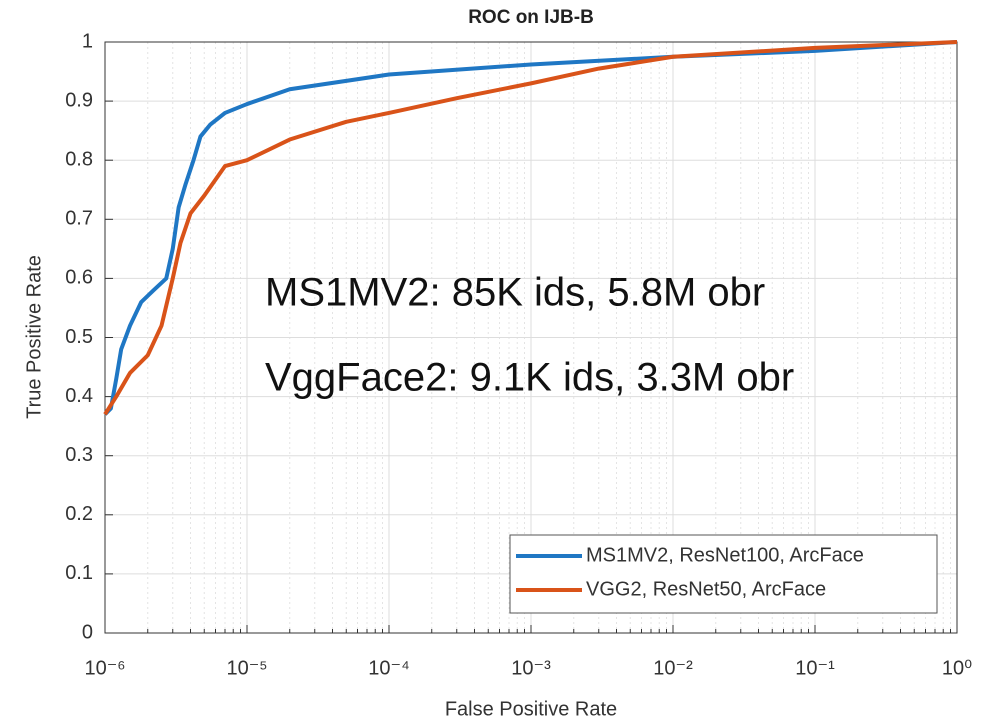  What do you see at coordinates (673, 668) in the screenshot?
I see `x-tick-label: 10⁻²` at bounding box center [673, 668].